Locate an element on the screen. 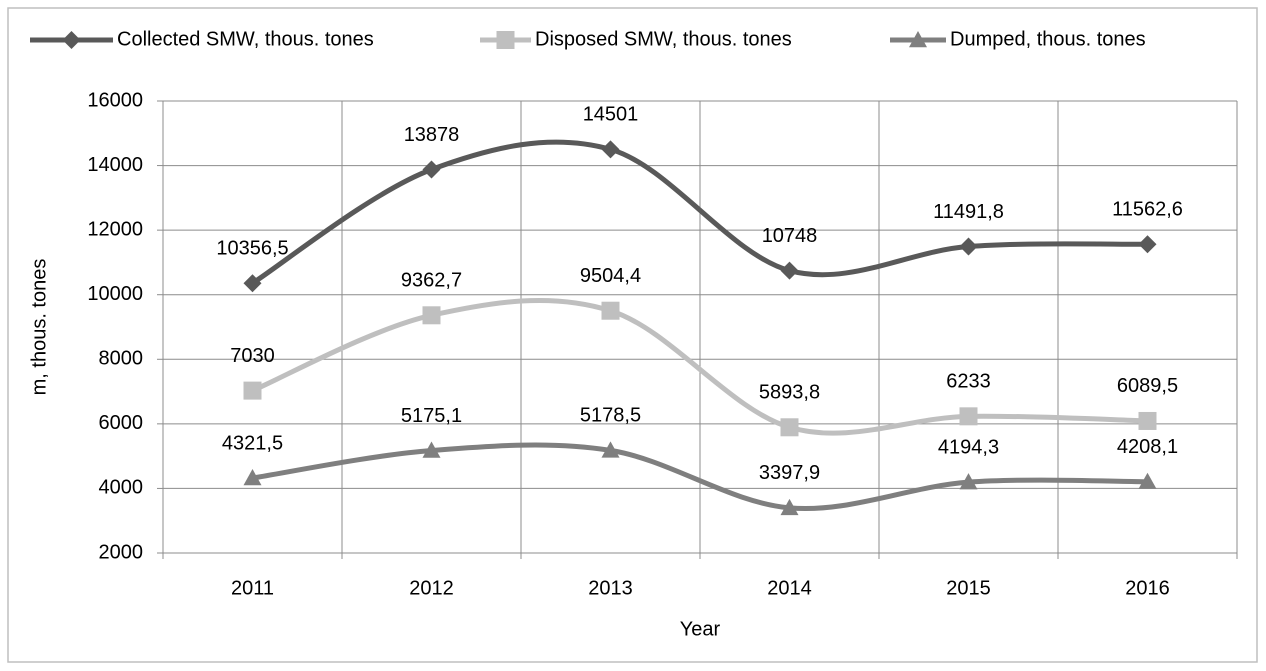 The height and width of the screenshot is (671, 1266). data-label: 11491,8 is located at coordinates (968, 212).